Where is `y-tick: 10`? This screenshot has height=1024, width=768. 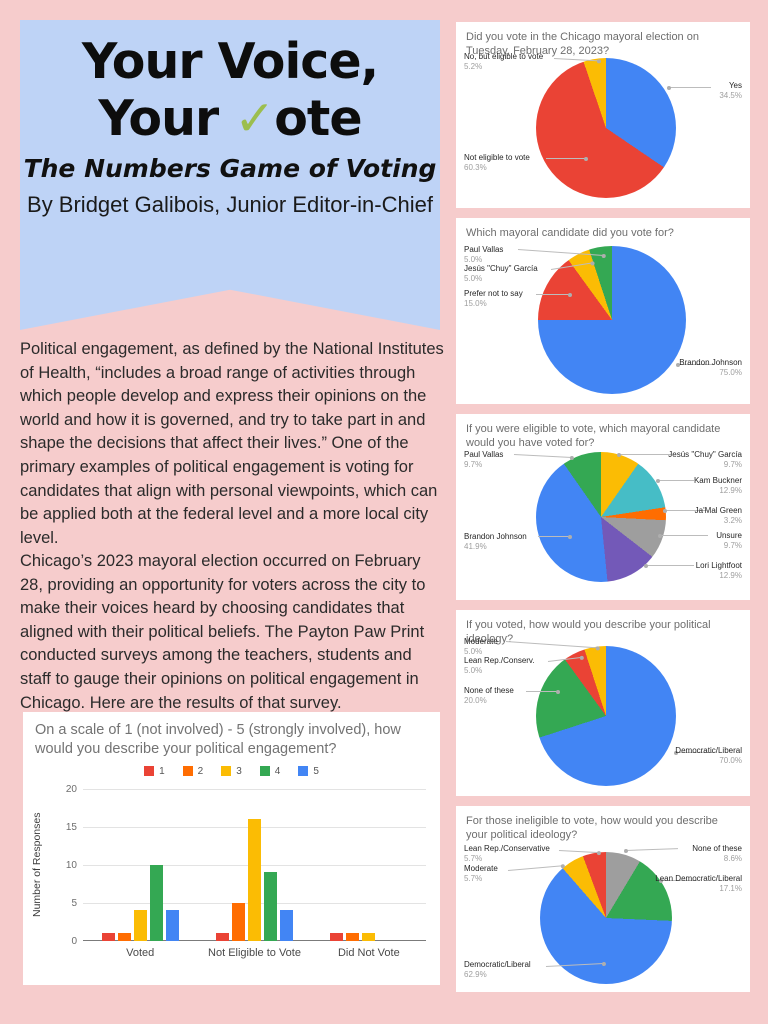 y-tick: 10 is located at coordinates (71, 865).